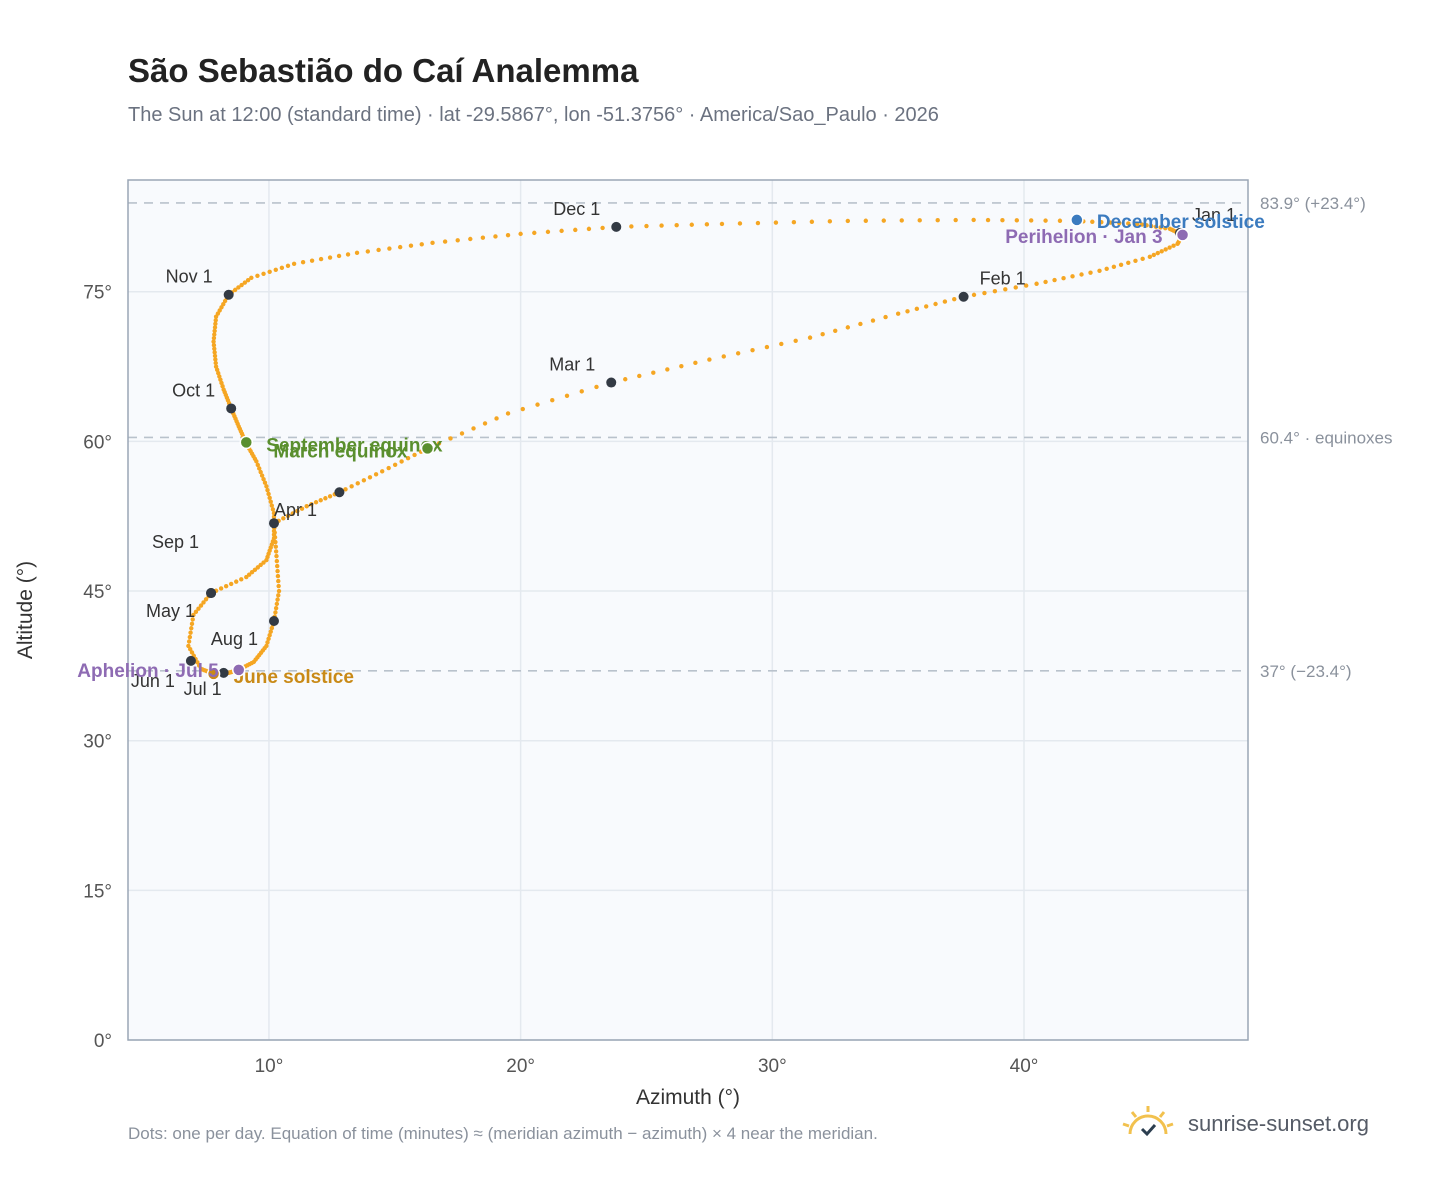 The width and height of the screenshot is (1448, 1188). Describe the element at coordinates (520, 1066) in the screenshot. I see `x-tick-label: 20°` at that location.